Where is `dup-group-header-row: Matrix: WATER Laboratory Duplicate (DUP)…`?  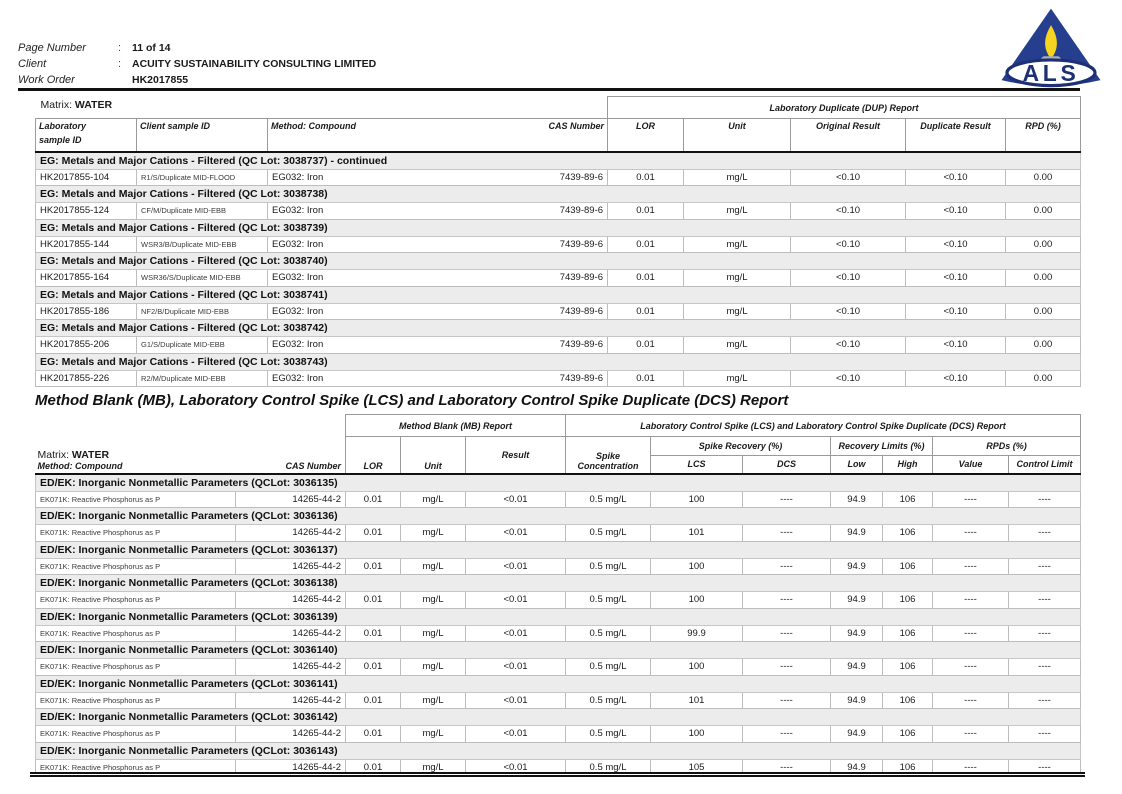
dup-group-header-row: Matrix: WATER Laboratory Duplicate (DUP)… is located at coordinates (558, 107).